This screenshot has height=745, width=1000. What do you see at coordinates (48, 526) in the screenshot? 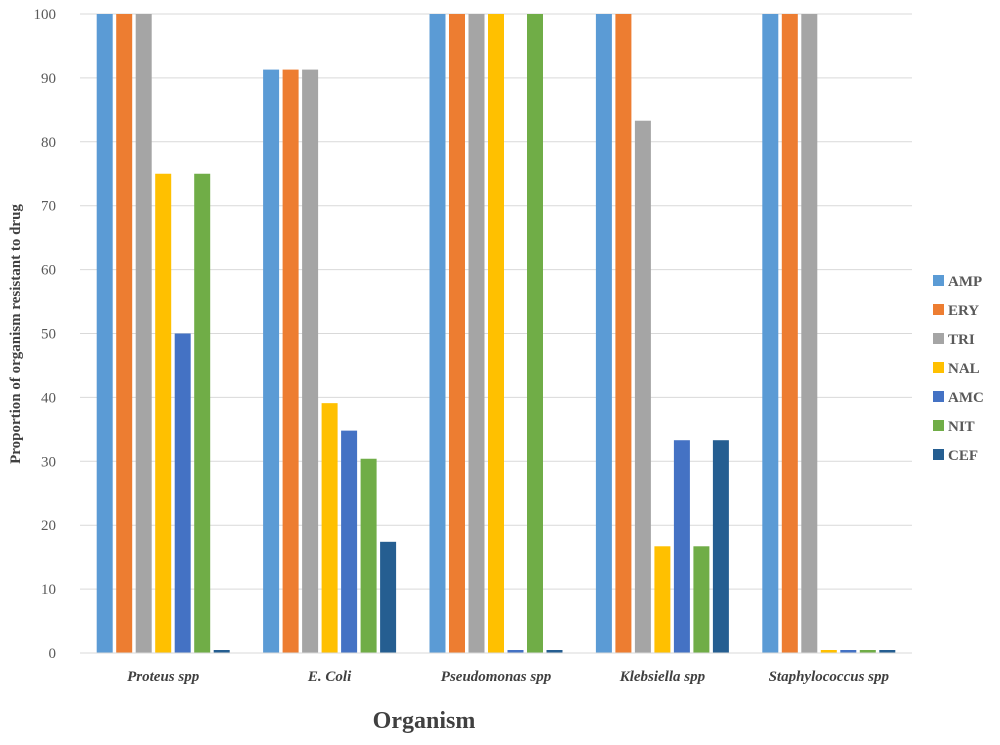
I see `y-tick-label: 20` at bounding box center [48, 526].